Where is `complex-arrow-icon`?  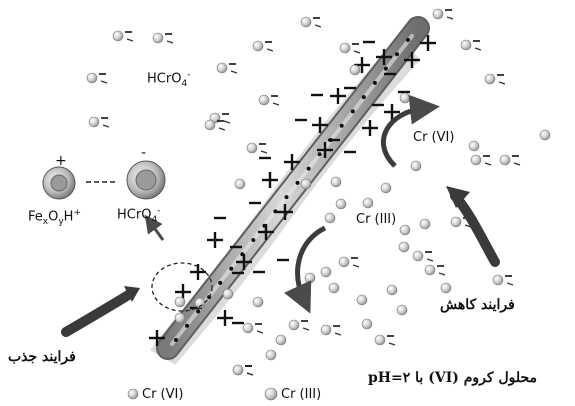
complex-arrow-icon is located at coordinates (154, 227).